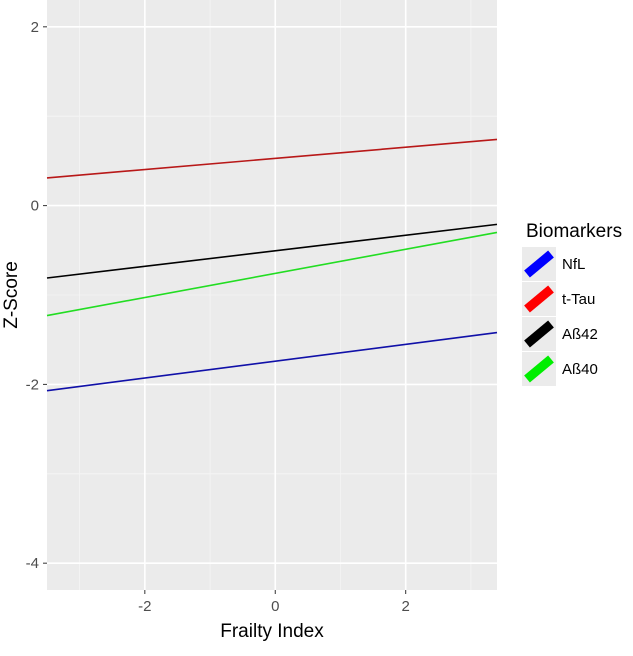 Image resolution: width=633 pixels, height=656 pixels. What do you see at coordinates (560, 369) in the screenshot?
I see `legend-item: Aß40` at bounding box center [560, 369].